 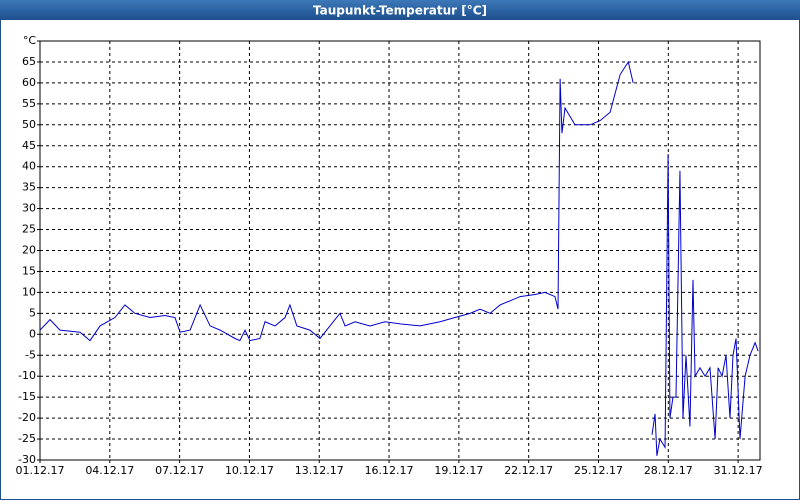 I want to click on y-tick-label: 35, so click(x=29, y=187).